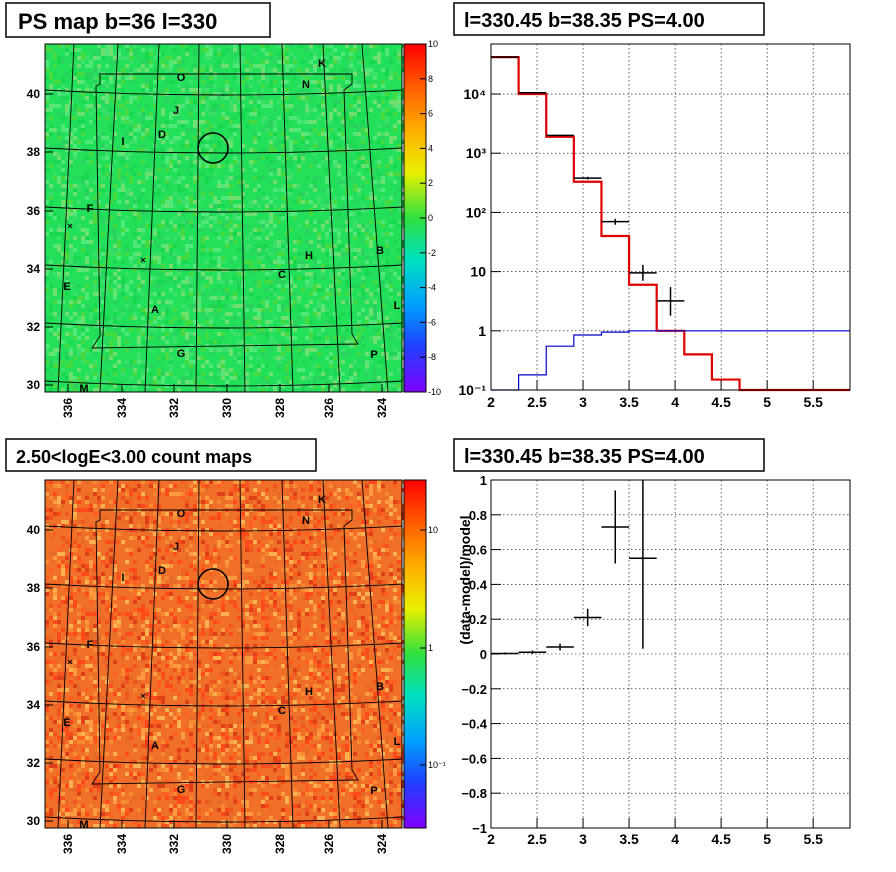  Describe the element at coordinates (152, 218) in the screenshot. I see `longitude-line` at that location.